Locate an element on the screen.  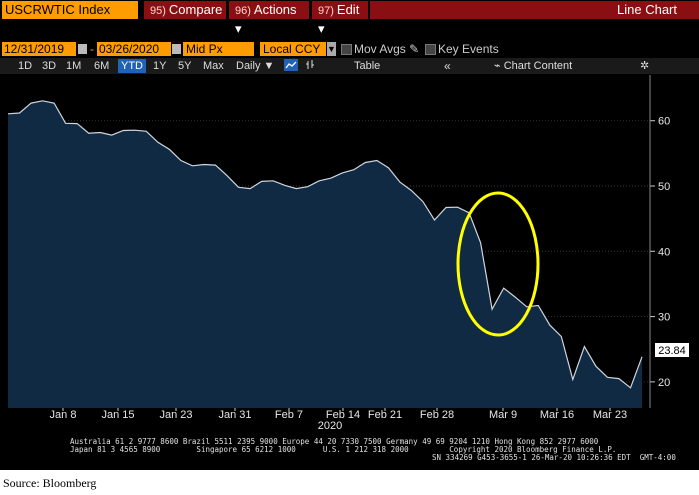
bar-type-icon is located at coordinates (310, 66).